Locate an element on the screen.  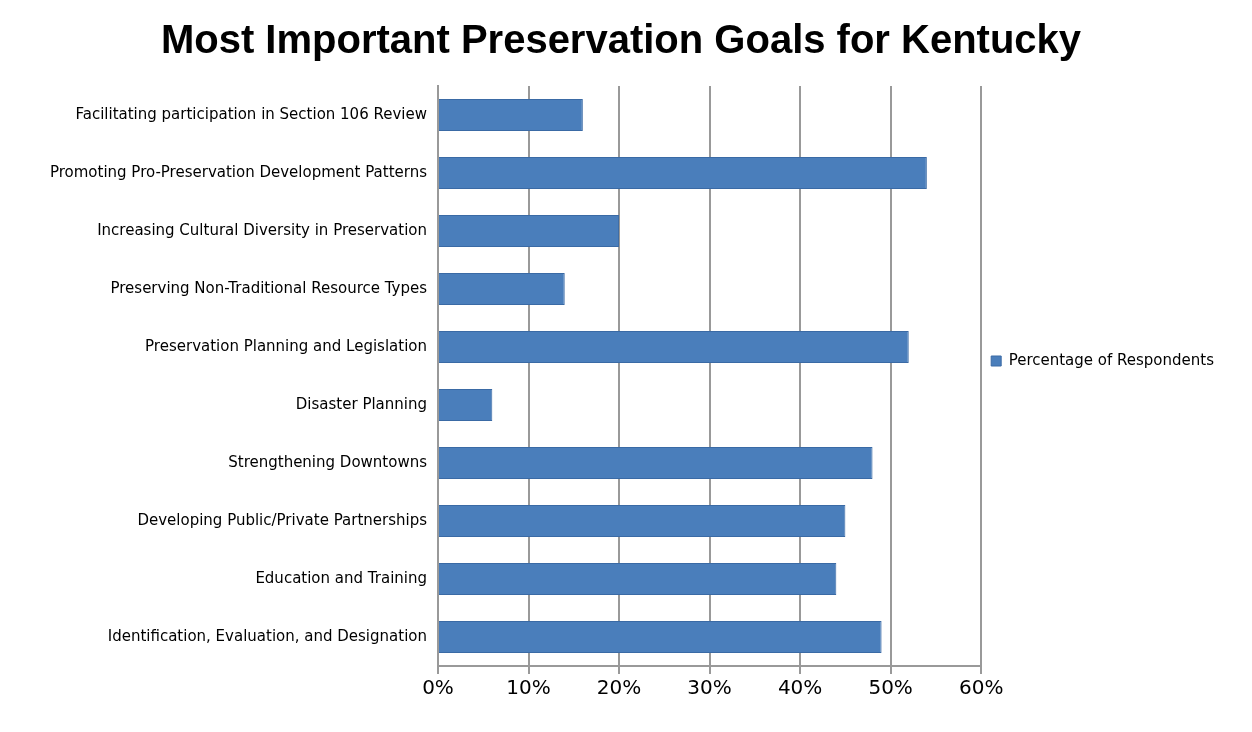
y-tick-label: Developing Public/Private Partnerships is located at coordinates (282, 519).